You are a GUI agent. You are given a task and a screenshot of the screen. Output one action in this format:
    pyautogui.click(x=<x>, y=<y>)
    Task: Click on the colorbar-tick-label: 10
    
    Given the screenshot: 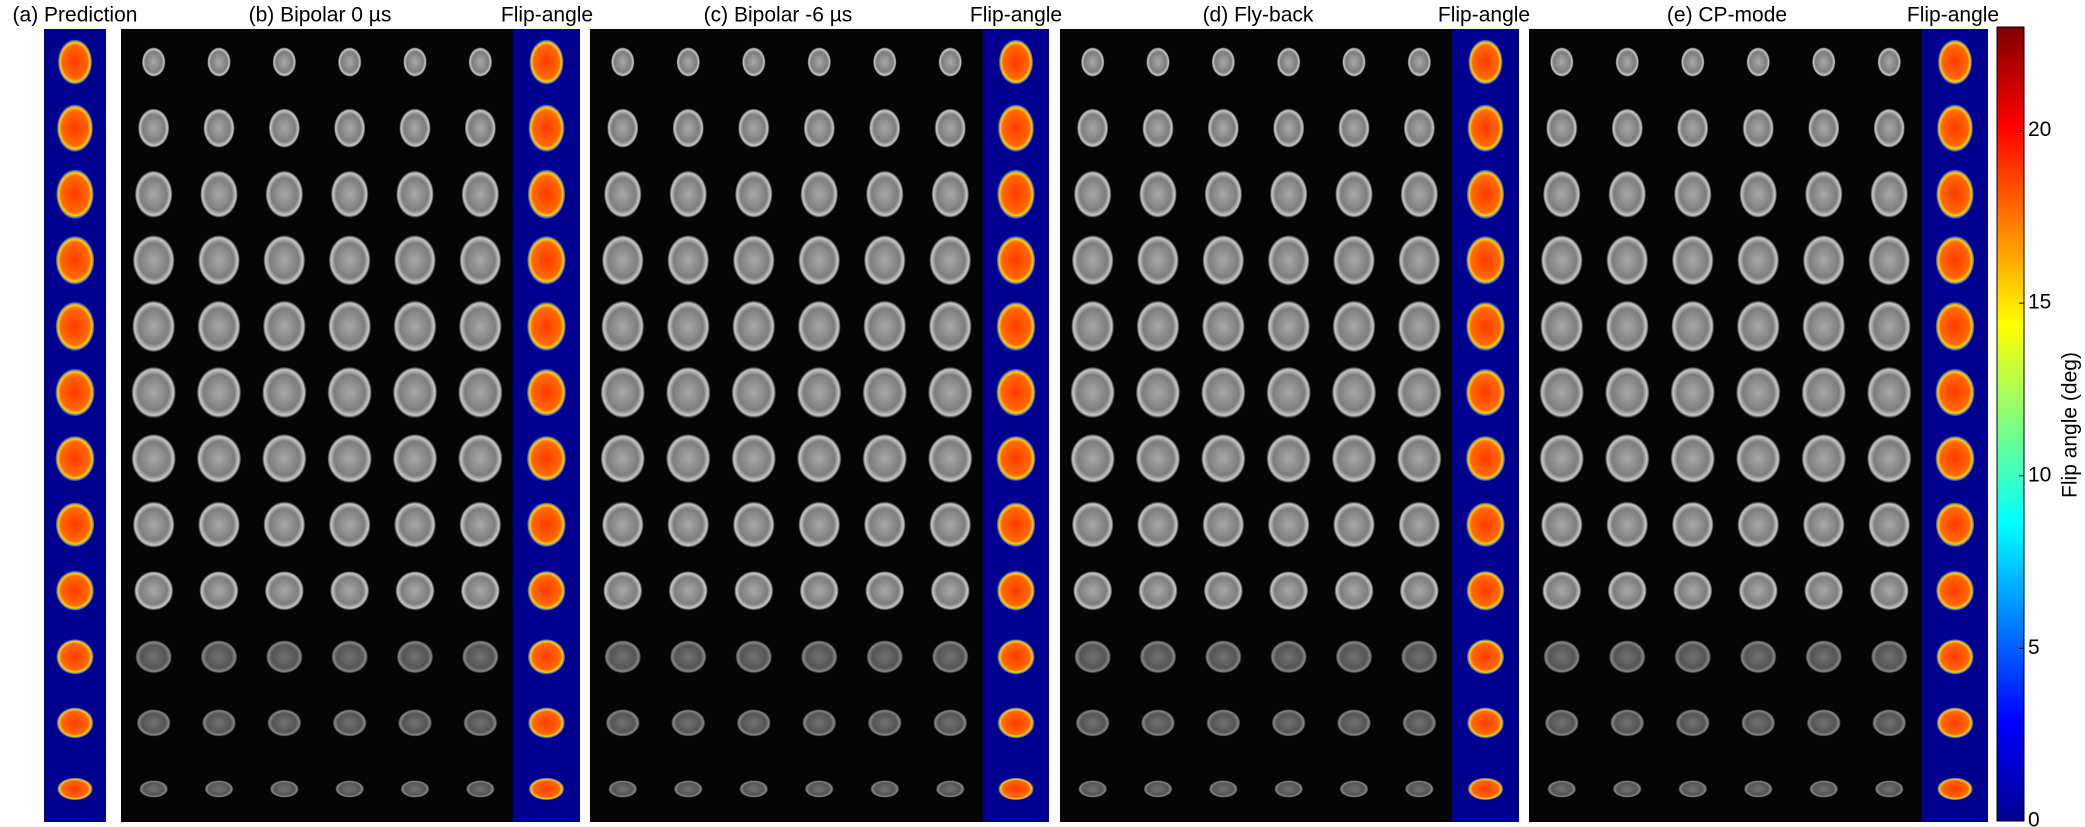 What is the action you would take?
    pyautogui.click(x=2039, y=474)
    